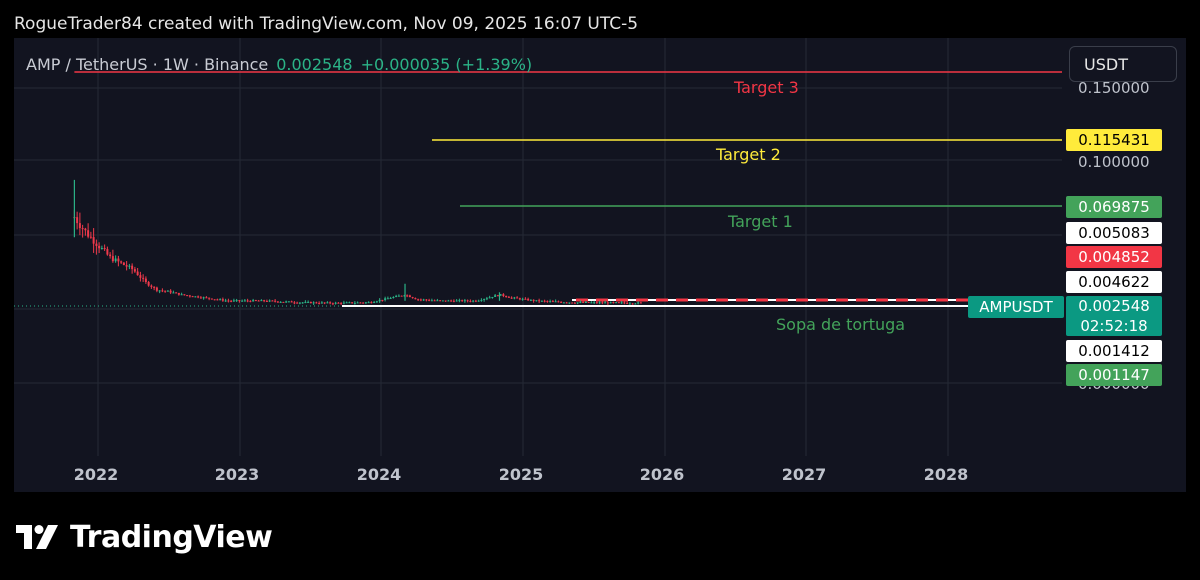  I want to click on scale-label: 0.100000, so click(1114, 162).